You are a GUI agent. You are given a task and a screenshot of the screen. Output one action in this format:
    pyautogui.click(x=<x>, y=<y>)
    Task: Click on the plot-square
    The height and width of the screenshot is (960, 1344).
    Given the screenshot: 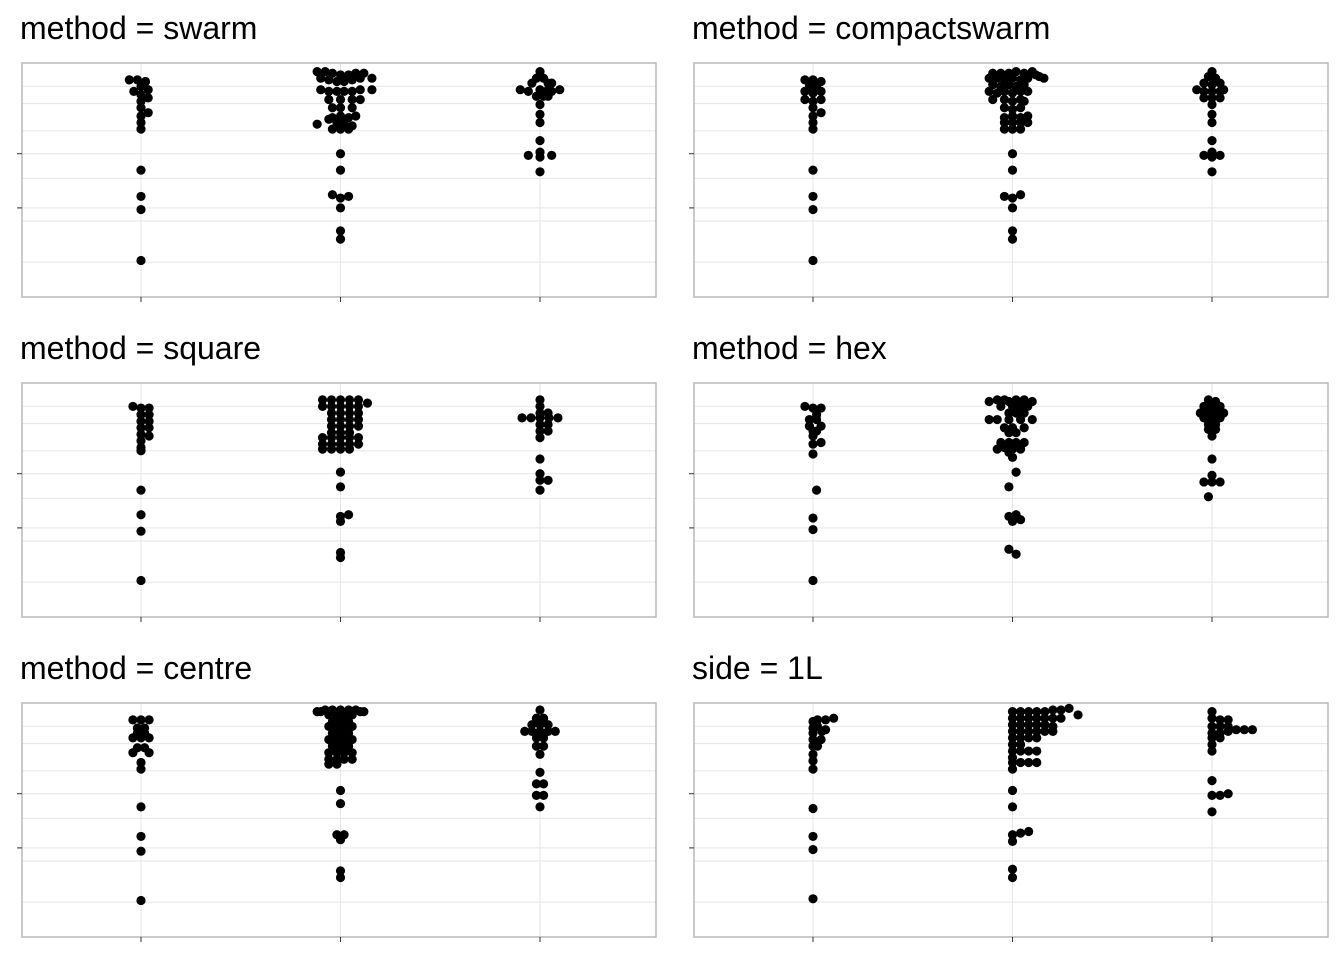 What is the action you would take?
    pyautogui.click(x=337, y=502)
    